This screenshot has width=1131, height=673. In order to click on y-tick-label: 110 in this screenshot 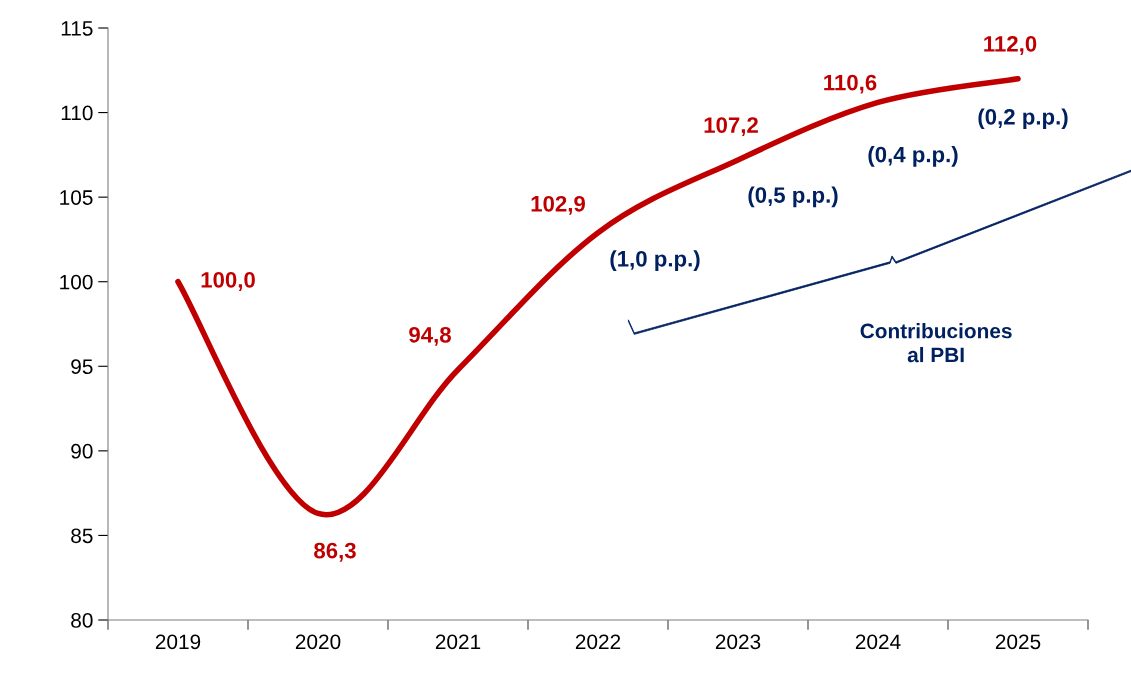, I will do `click(77, 113)`.